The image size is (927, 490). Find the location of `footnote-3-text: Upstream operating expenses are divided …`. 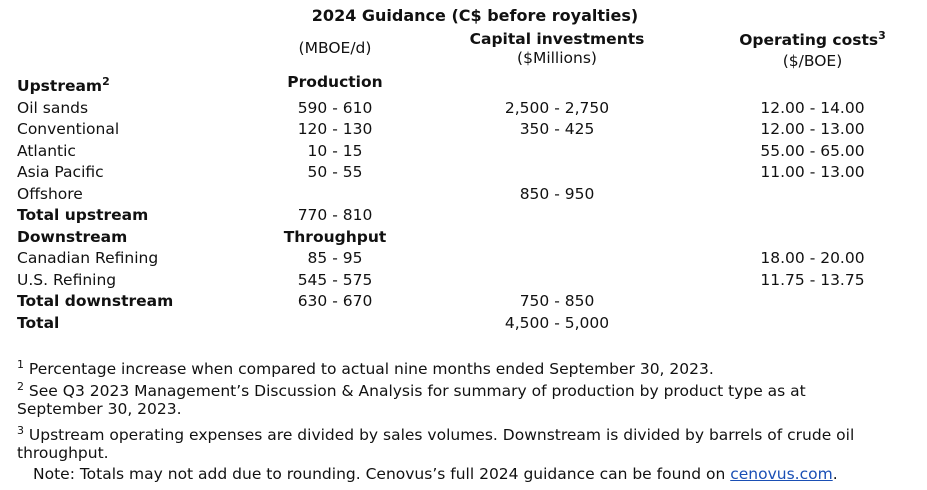

footnote-3-text: Upstream operating expenses are divided … is located at coordinates (436, 444).